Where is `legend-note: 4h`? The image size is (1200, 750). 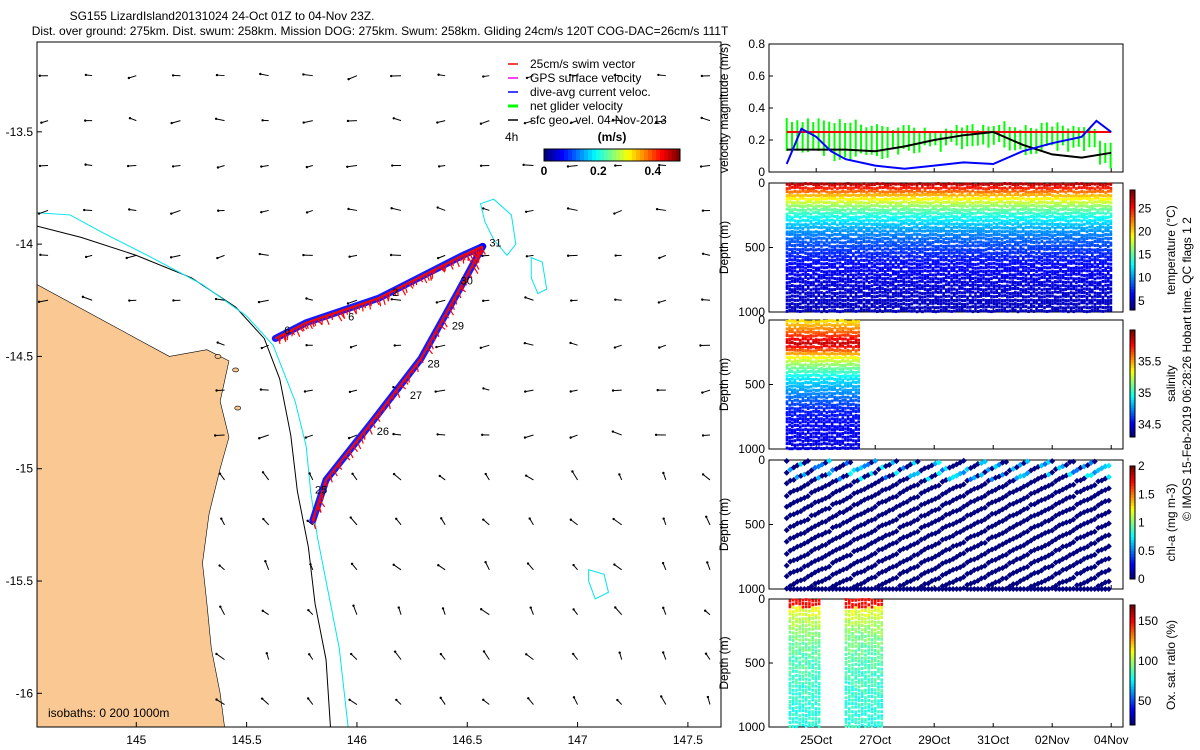
legend-note: 4h is located at coordinates (511, 137).